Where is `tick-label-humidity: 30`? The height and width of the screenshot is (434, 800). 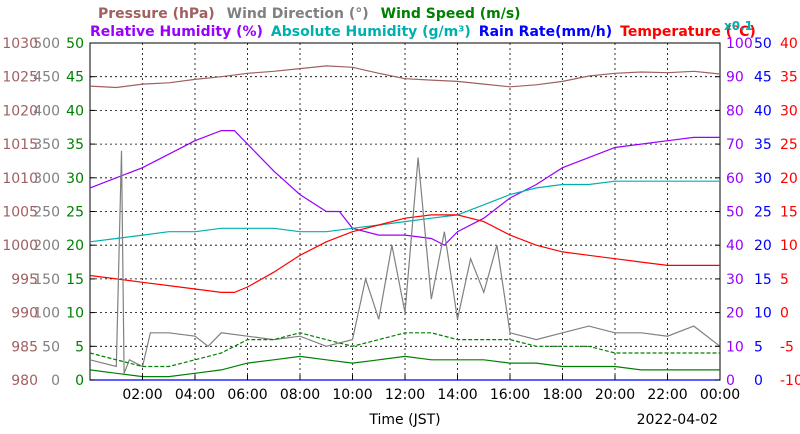
tick-label-humidity: 30 is located at coordinates (735, 280).